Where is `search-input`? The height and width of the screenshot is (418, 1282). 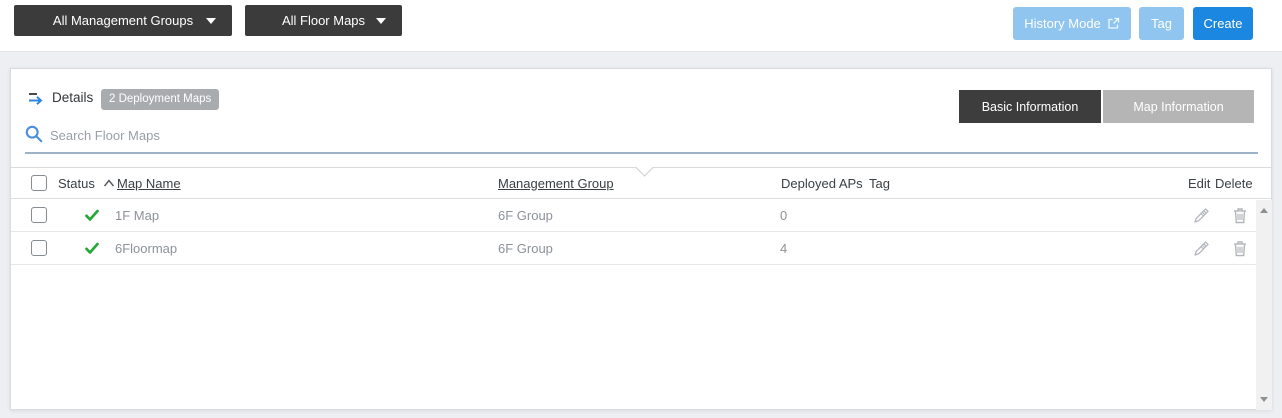
search-input is located at coordinates (260, 135).